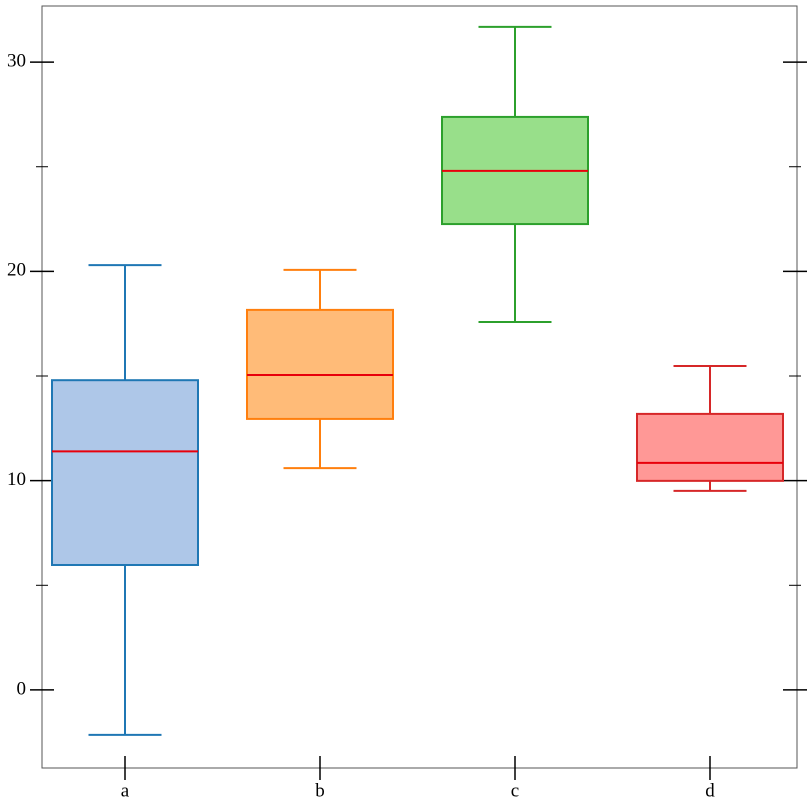 The image size is (812, 812). Describe the element at coordinates (125, 790) in the screenshot. I see `x-tick-label: a` at that location.